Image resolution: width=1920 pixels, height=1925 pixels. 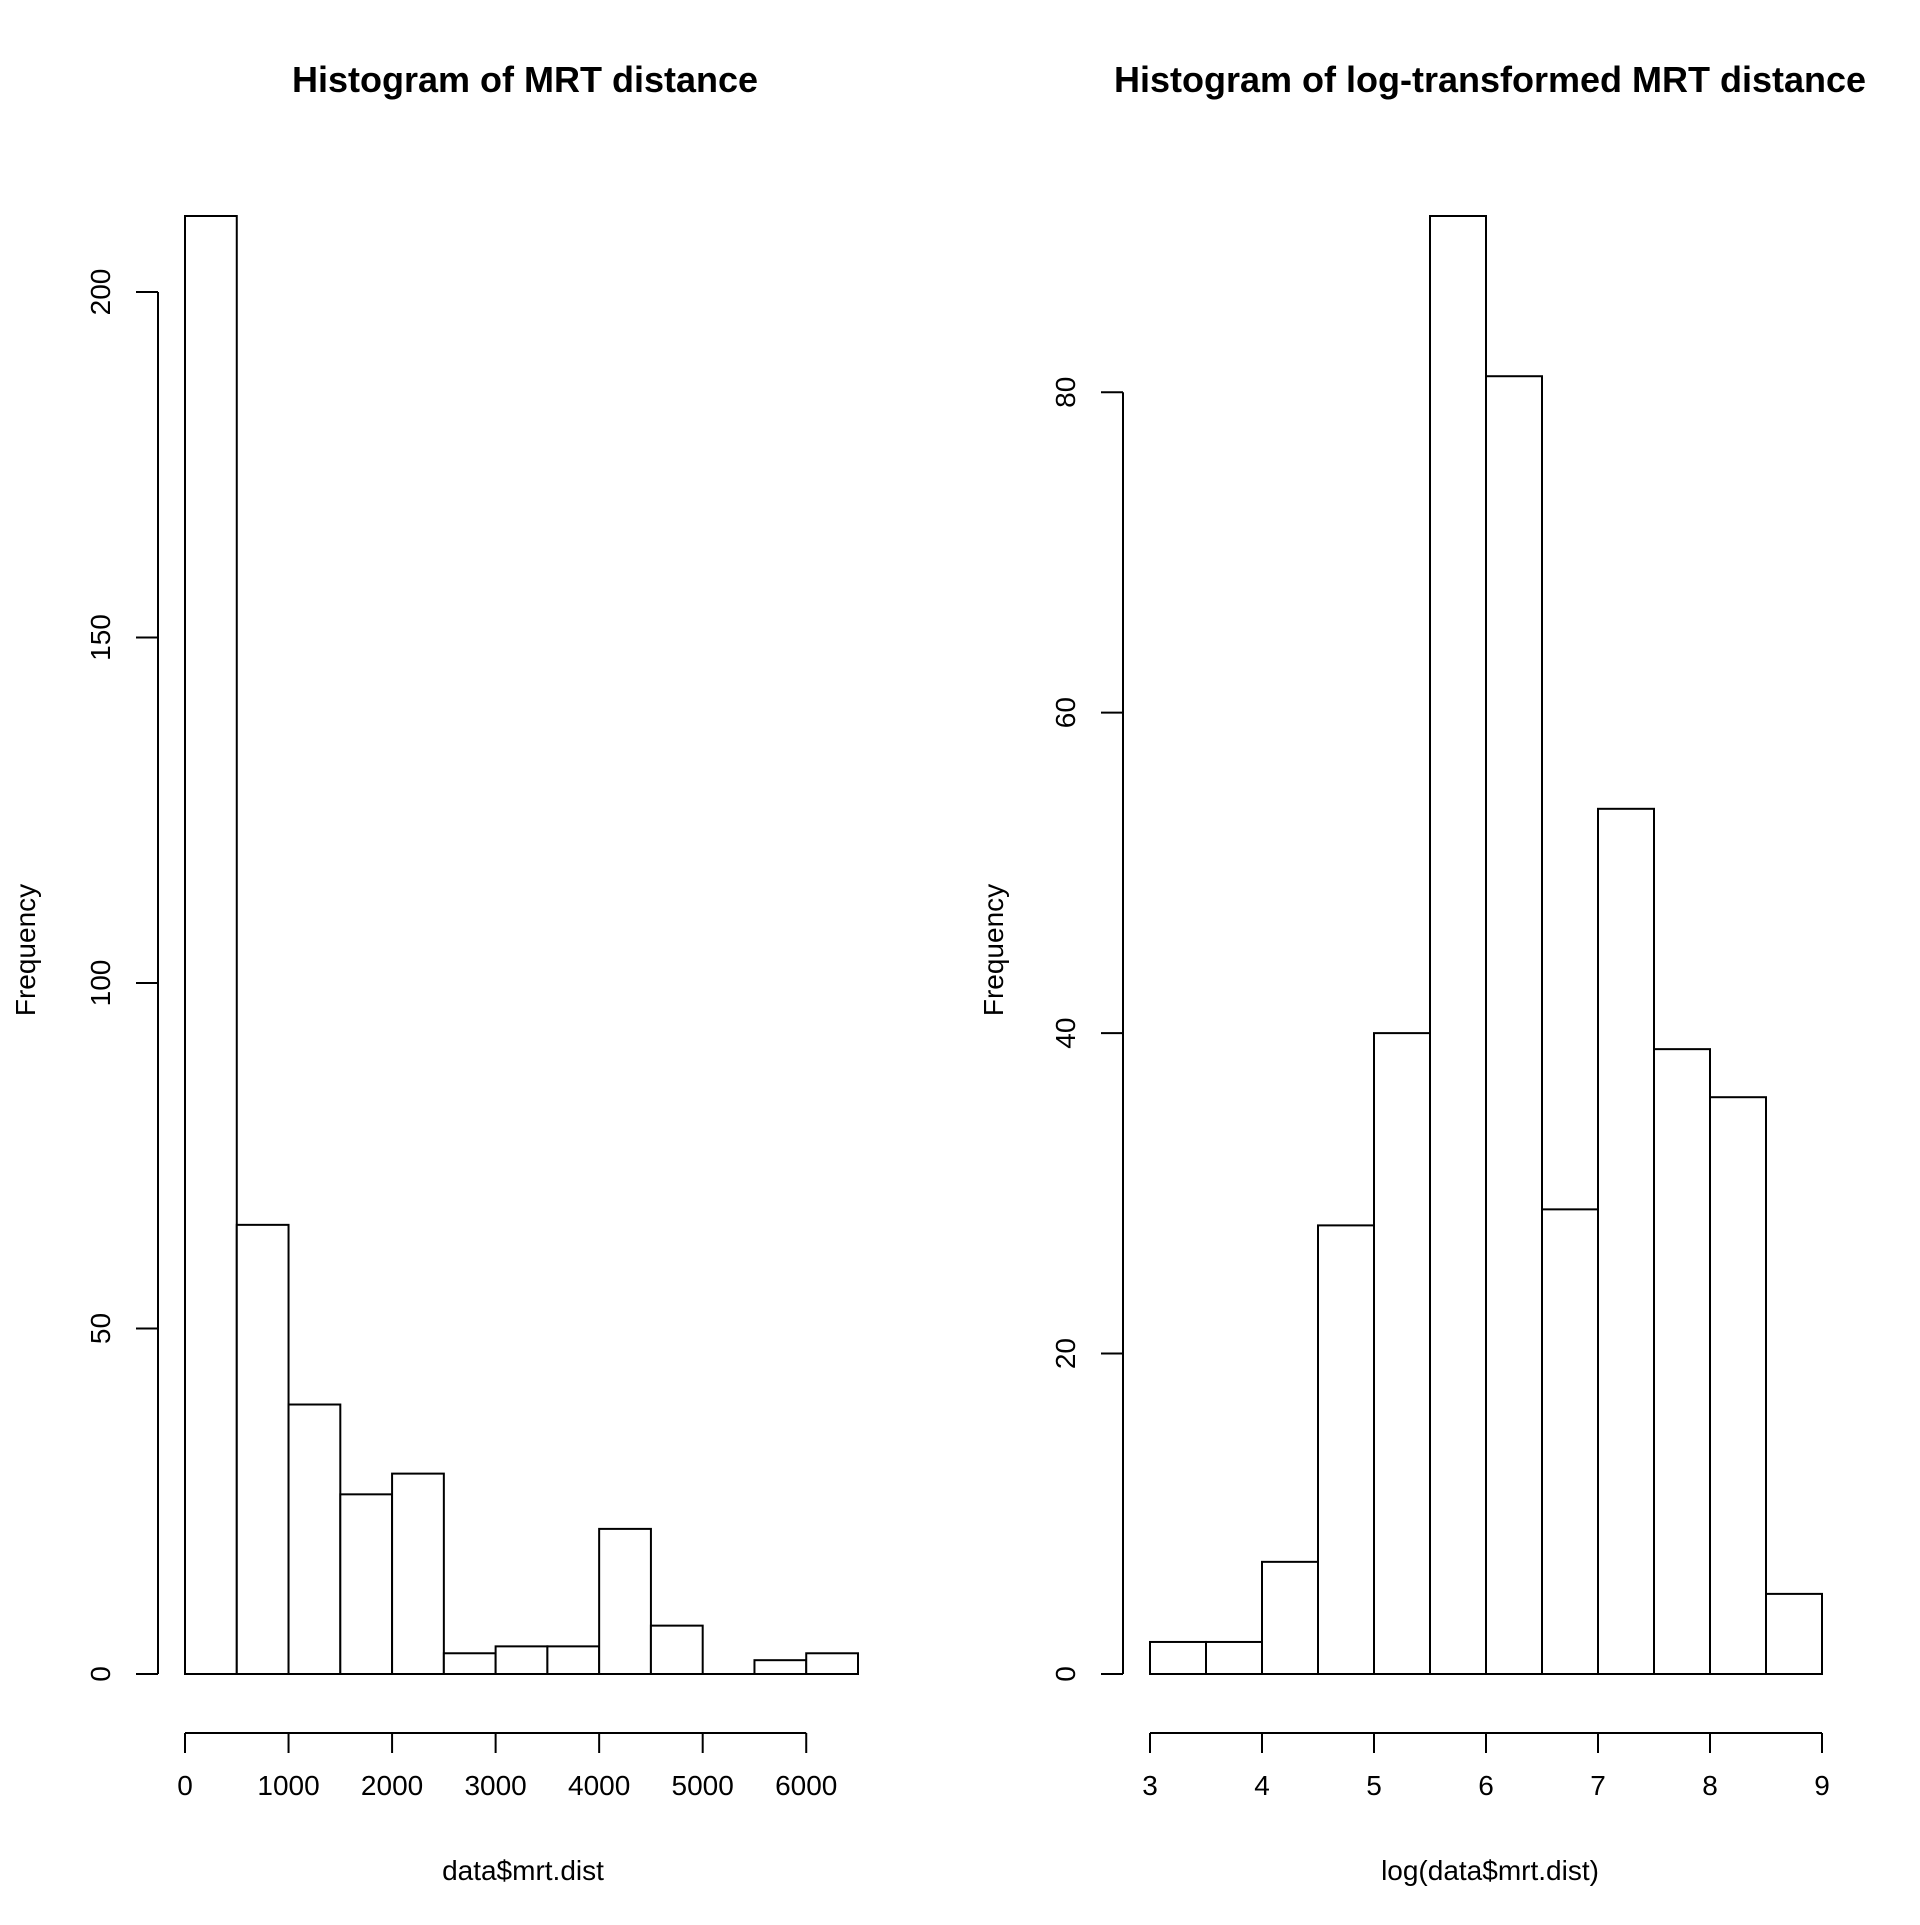 What do you see at coordinates (1486, 1785) in the screenshot?
I see `x-tick-label: 6` at bounding box center [1486, 1785].